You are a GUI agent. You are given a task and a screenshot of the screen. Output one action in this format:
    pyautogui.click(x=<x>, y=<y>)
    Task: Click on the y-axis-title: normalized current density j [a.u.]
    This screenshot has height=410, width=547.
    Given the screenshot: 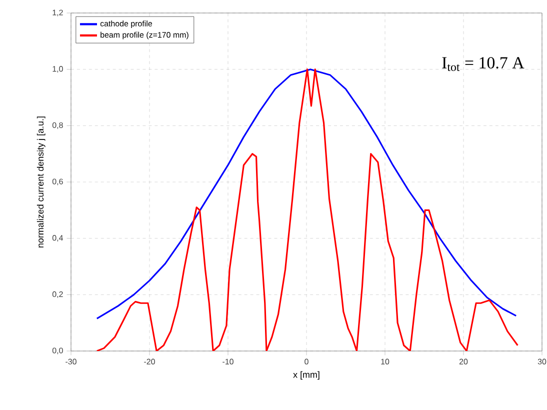 What is the action you would take?
    pyautogui.click(x=41, y=182)
    